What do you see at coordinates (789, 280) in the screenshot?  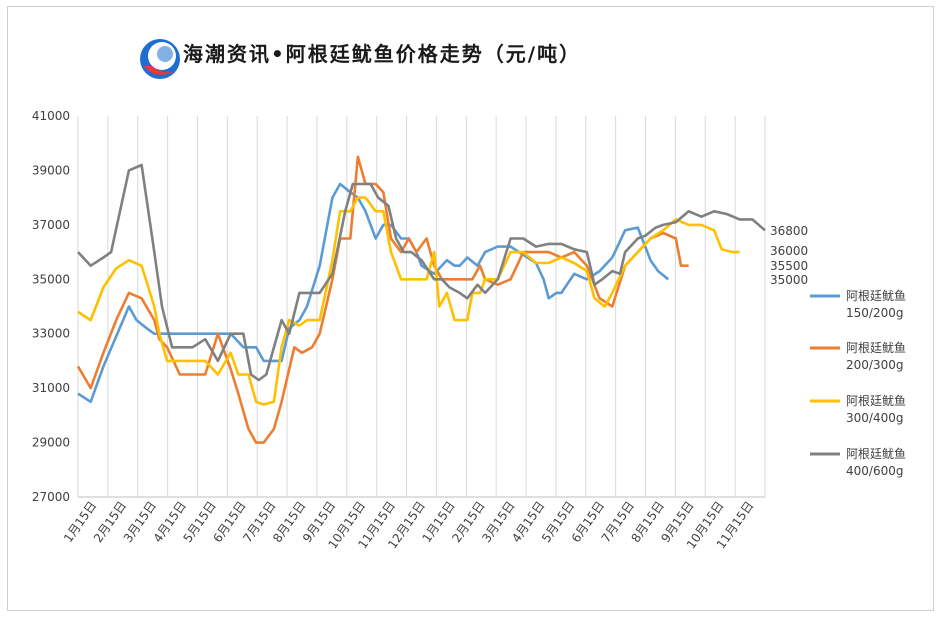 I see `end-value-label: 35000` at bounding box center [789, 280].